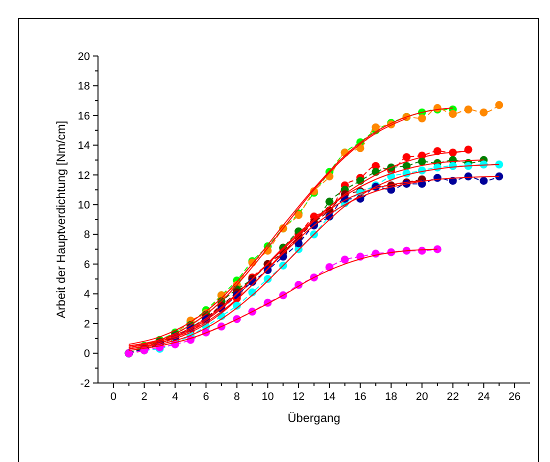  Describe the element at coordinates (87, 354) in the screenshot. I see `y-tick-label: 0` at that location.